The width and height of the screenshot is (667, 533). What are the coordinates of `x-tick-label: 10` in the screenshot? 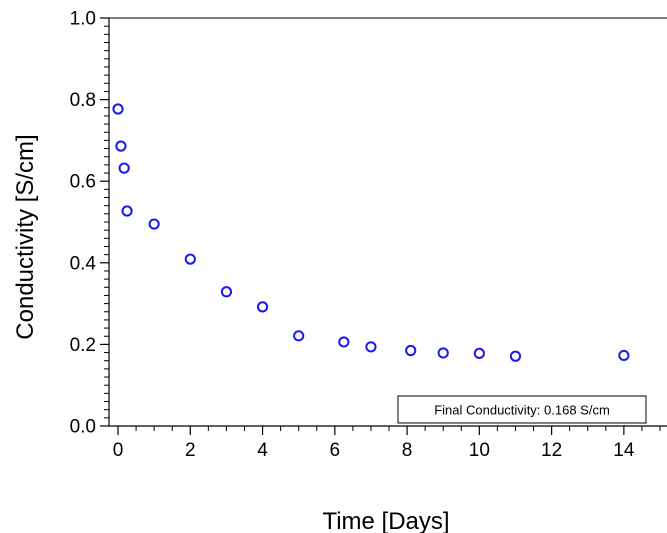 It's located at (479, 450).